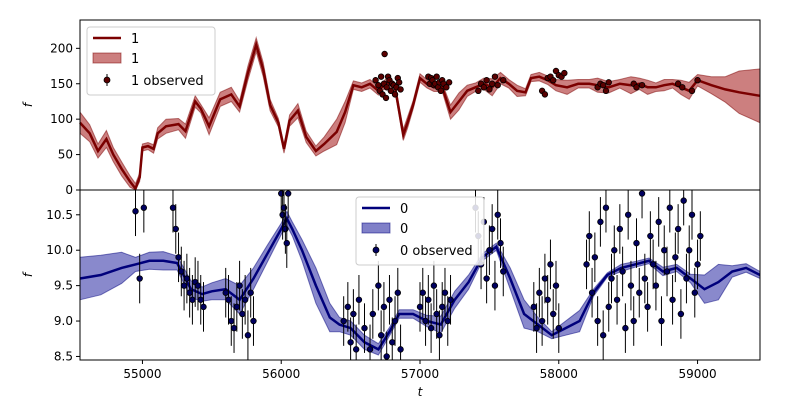 Image resolution: width=800 pixels, height=400 pixels. Describe the element at coordinates (63, 321) in the screenshot. I see `y-tick-label: 9.0` at that location.